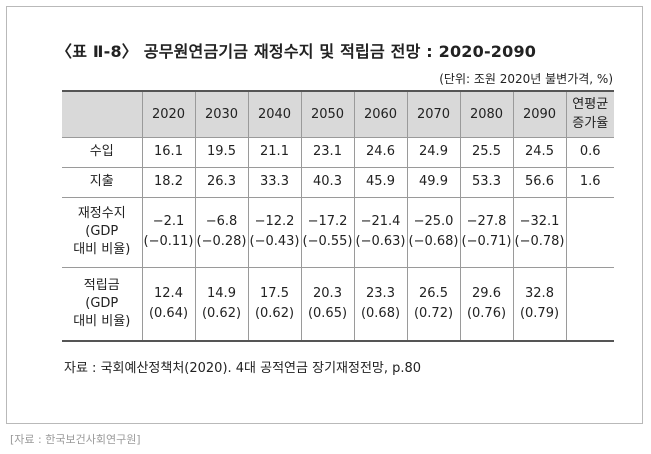 This screenshot has width=651, height=454. I want to click on column-header: 2040, so click(274, 114).